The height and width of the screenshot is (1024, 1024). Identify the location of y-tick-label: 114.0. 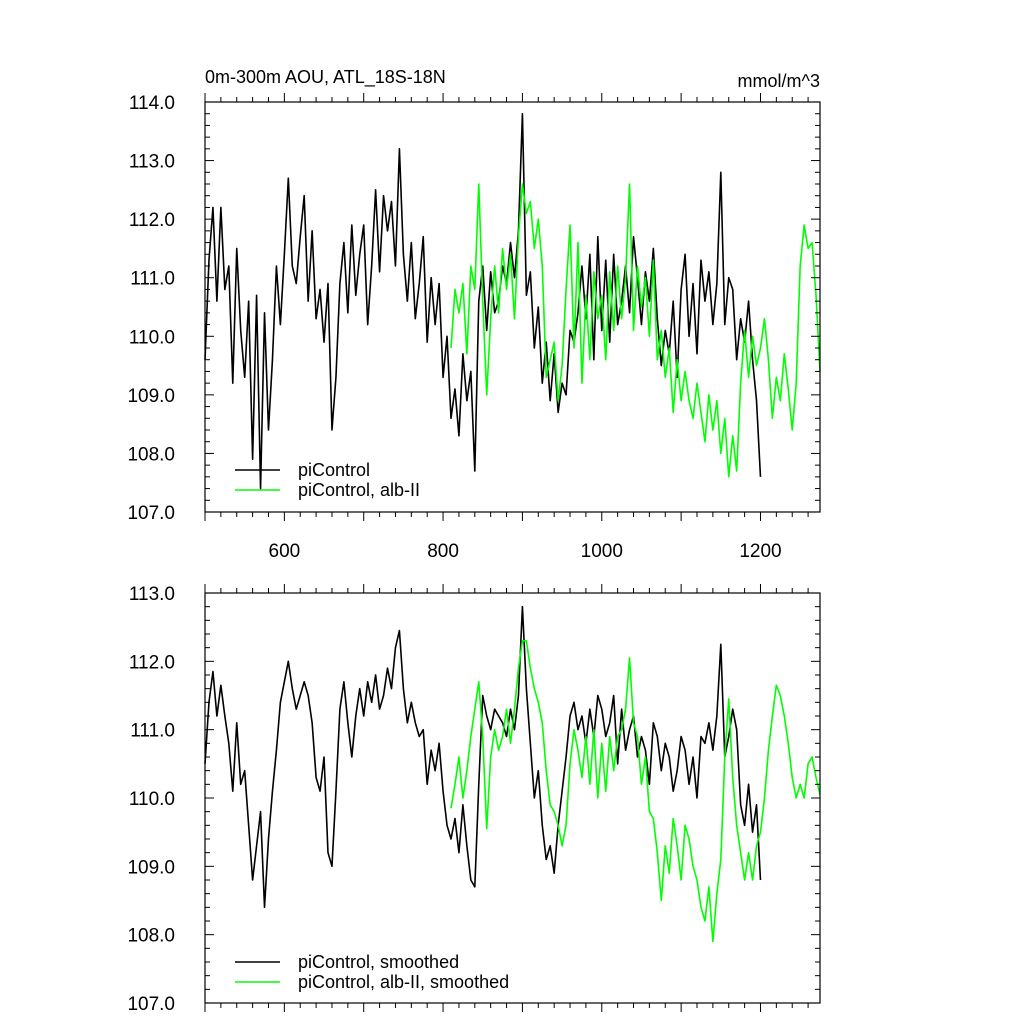
(152, 103).